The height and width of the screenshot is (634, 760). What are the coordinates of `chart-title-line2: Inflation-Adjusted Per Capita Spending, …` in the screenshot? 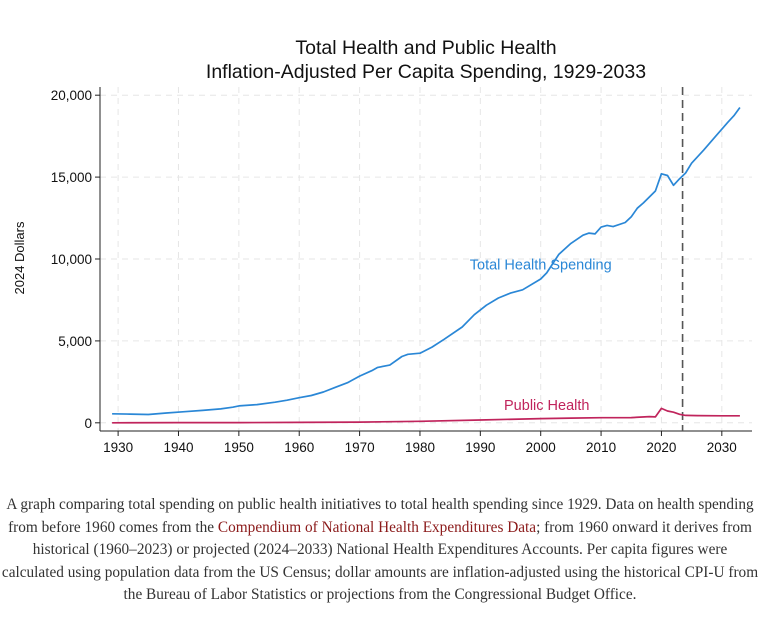 It's located at (426, 72).